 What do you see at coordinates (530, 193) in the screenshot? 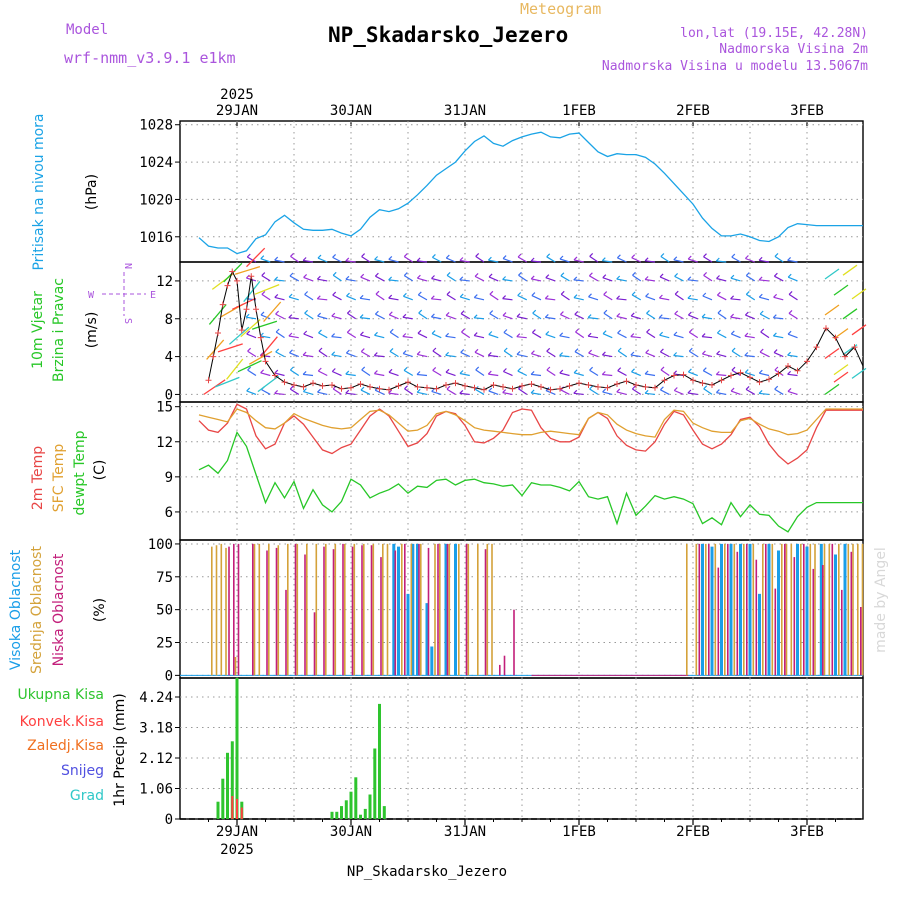
I see `pressure-plot` at bounding box center [530, 193].